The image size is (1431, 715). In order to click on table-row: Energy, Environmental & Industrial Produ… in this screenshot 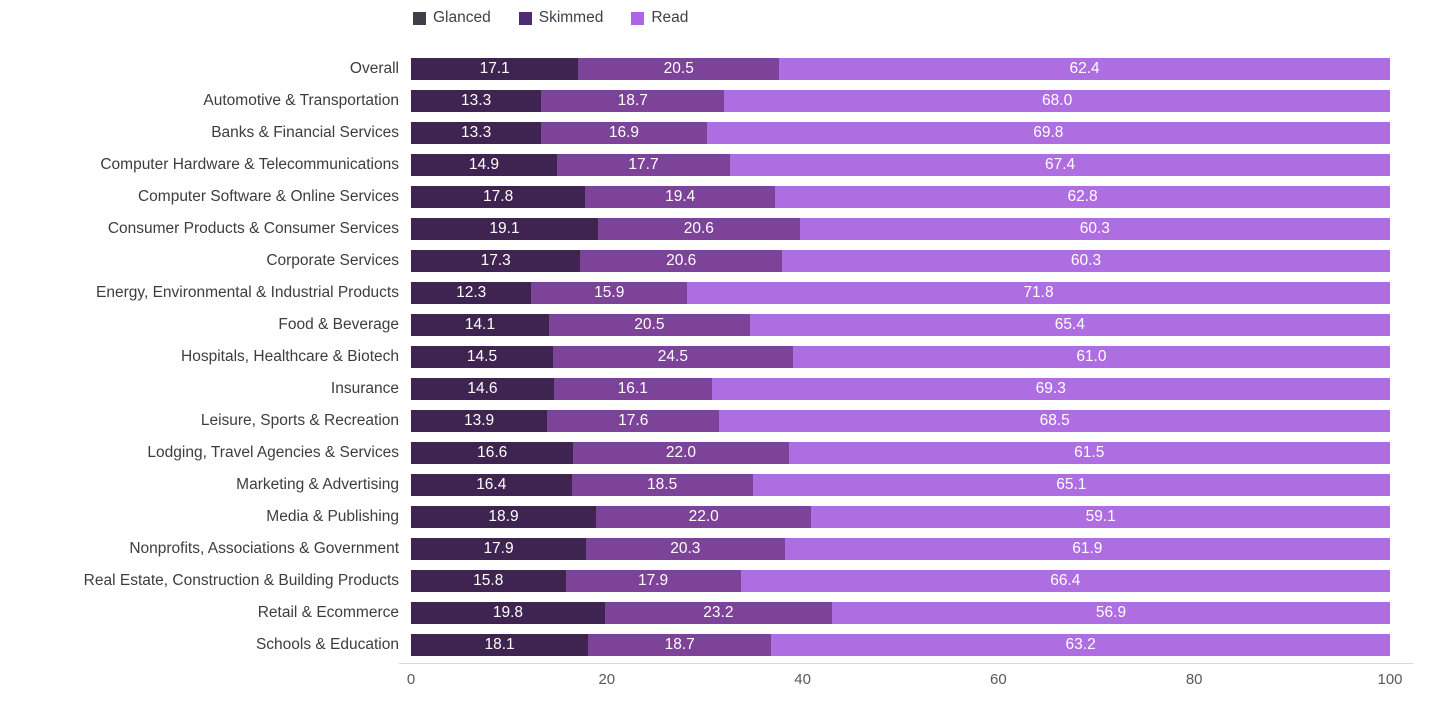, I will do `click(715, 293)`.